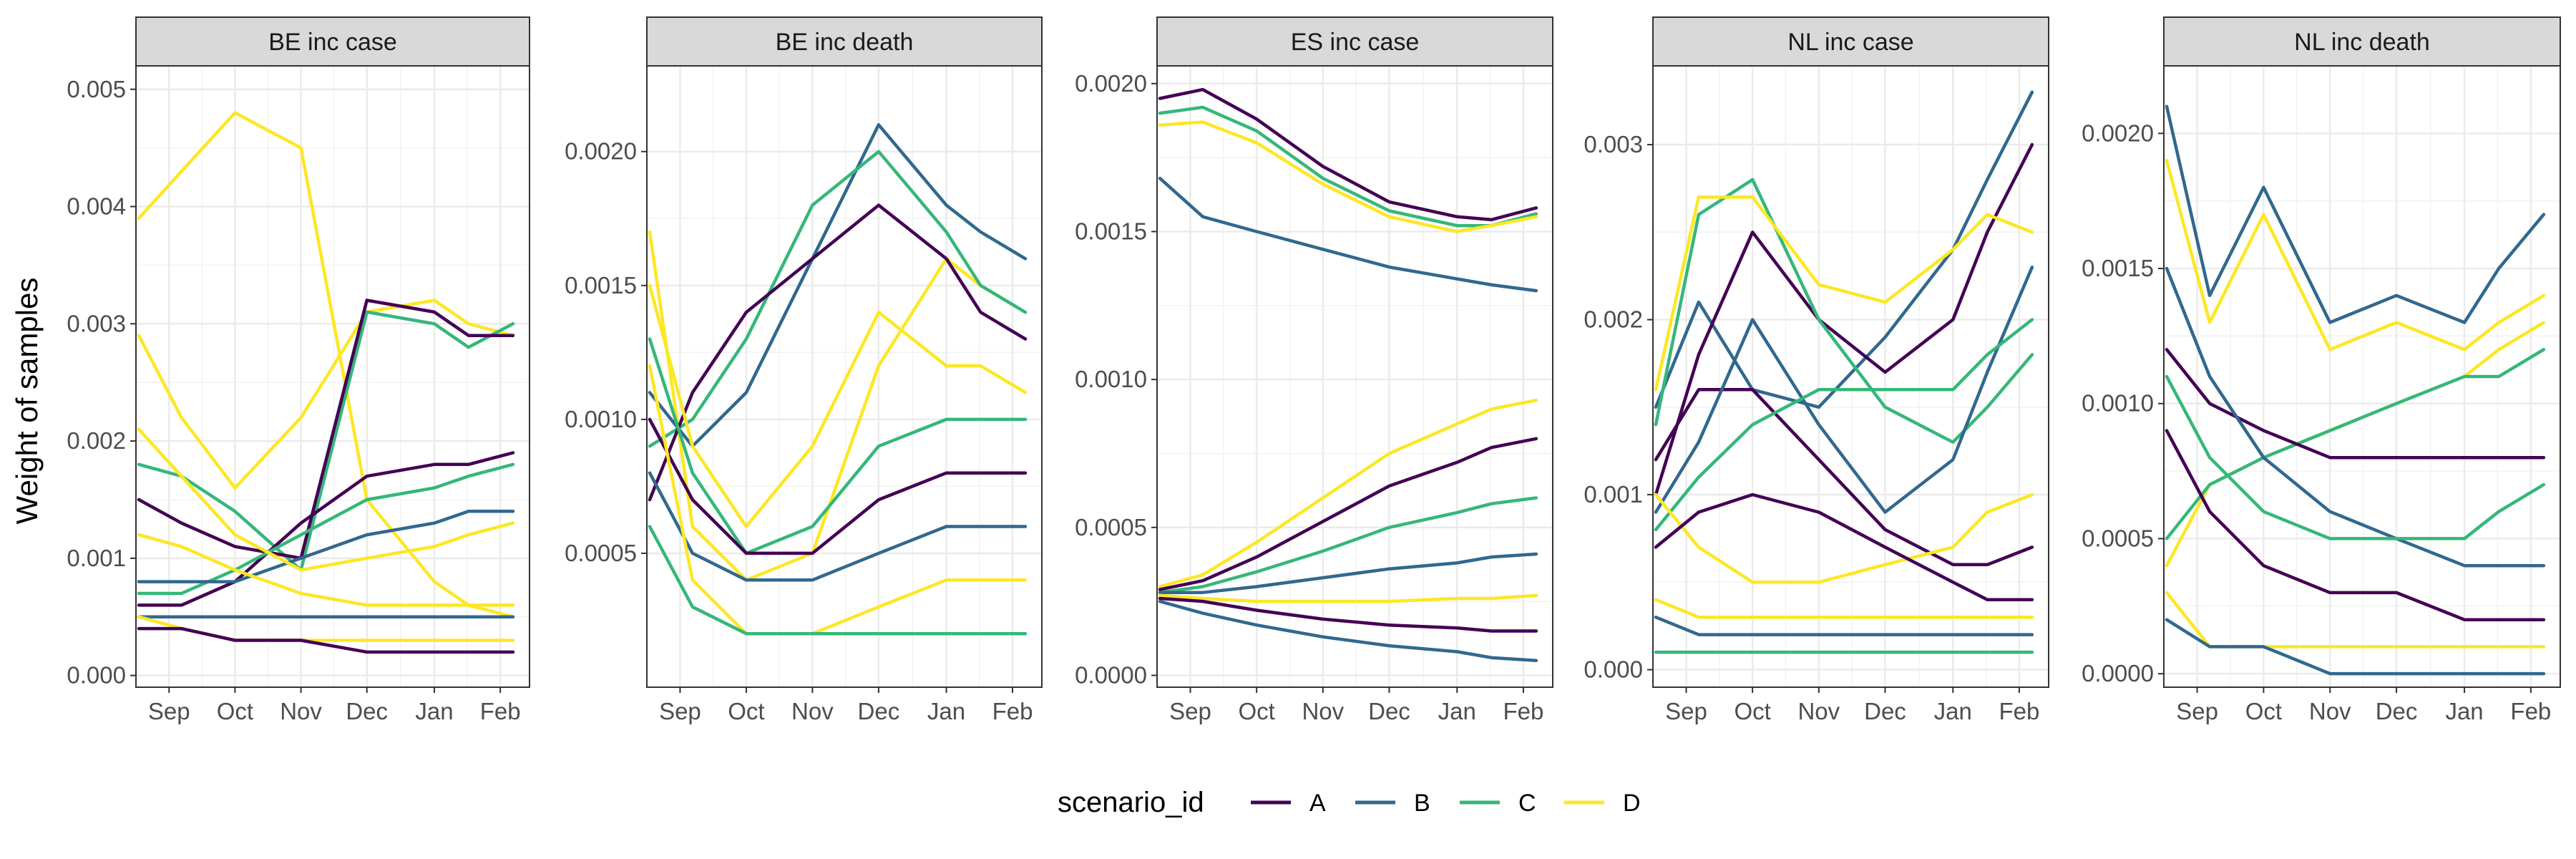  Describe the element at coordinates (1349, 803) in the screenshot. I see `legend: scenario_id A B C D` at that location.